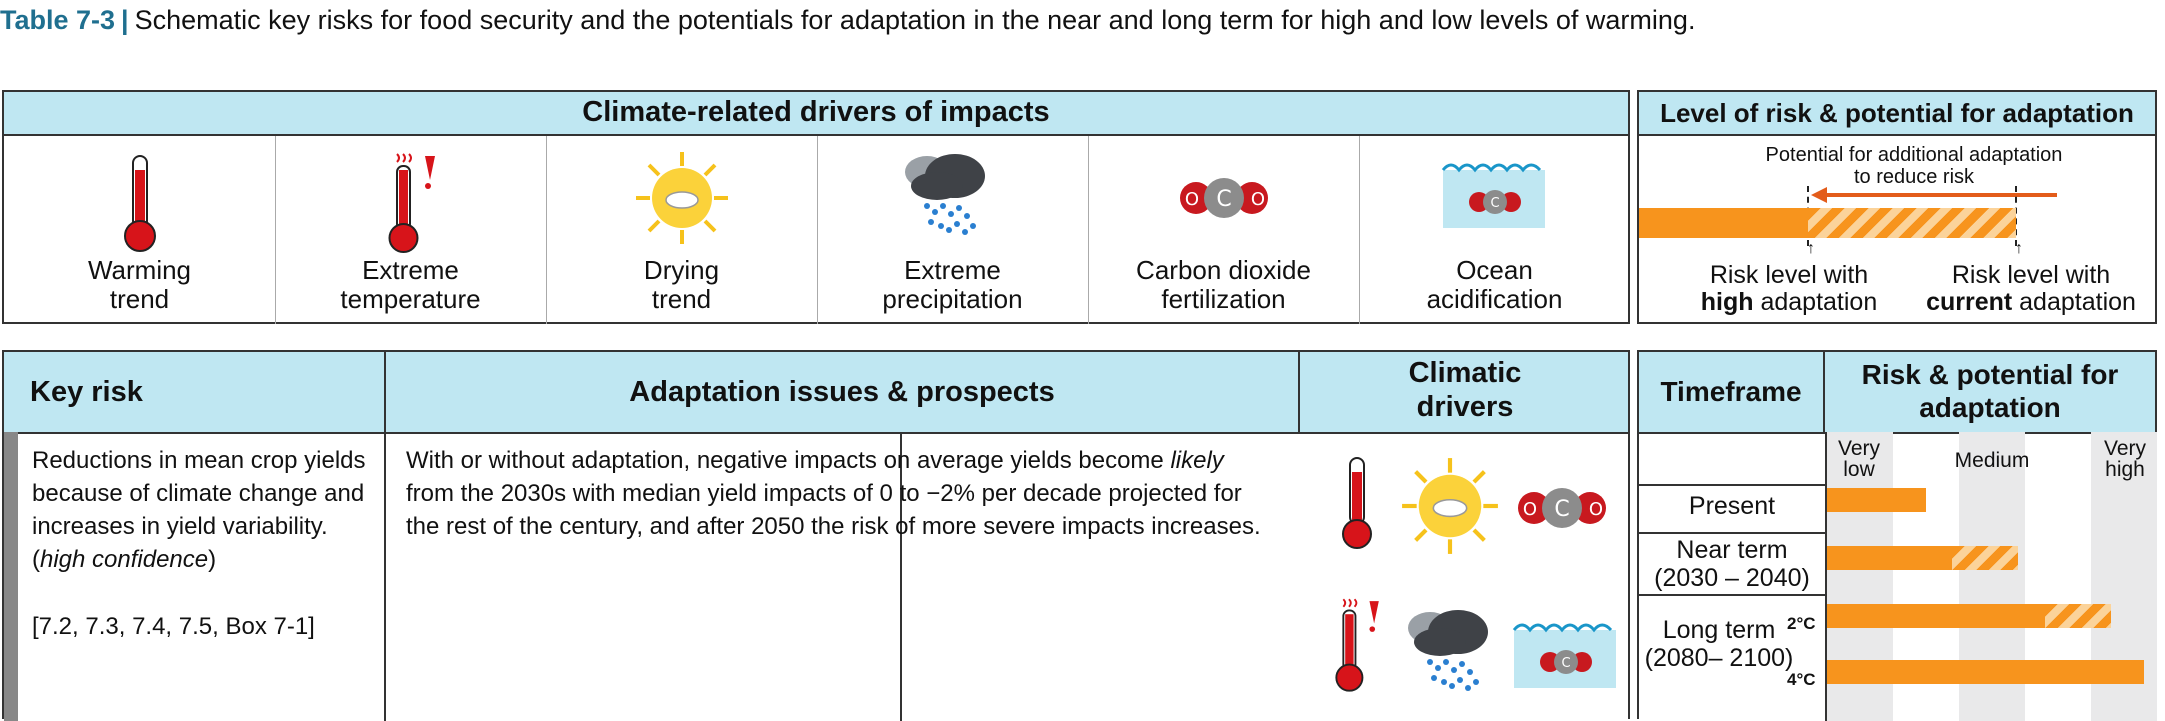 This screenshot has height=721, width=2165. Describe the element at coordinates (1719, 630) in the screenshot. I see `timeframe-long-1: Long term` at that location.